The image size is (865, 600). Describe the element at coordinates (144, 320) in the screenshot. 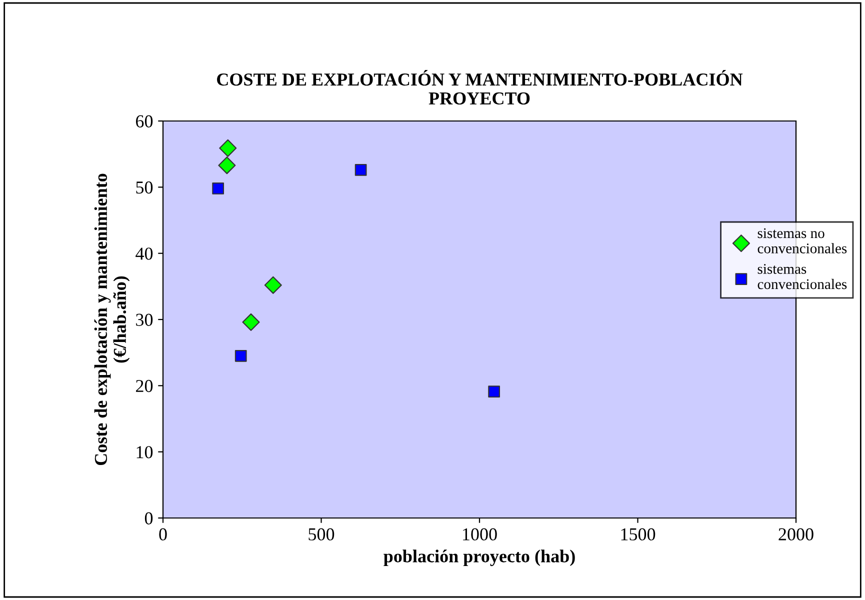

I see `y-tick-label: 30` at that location.